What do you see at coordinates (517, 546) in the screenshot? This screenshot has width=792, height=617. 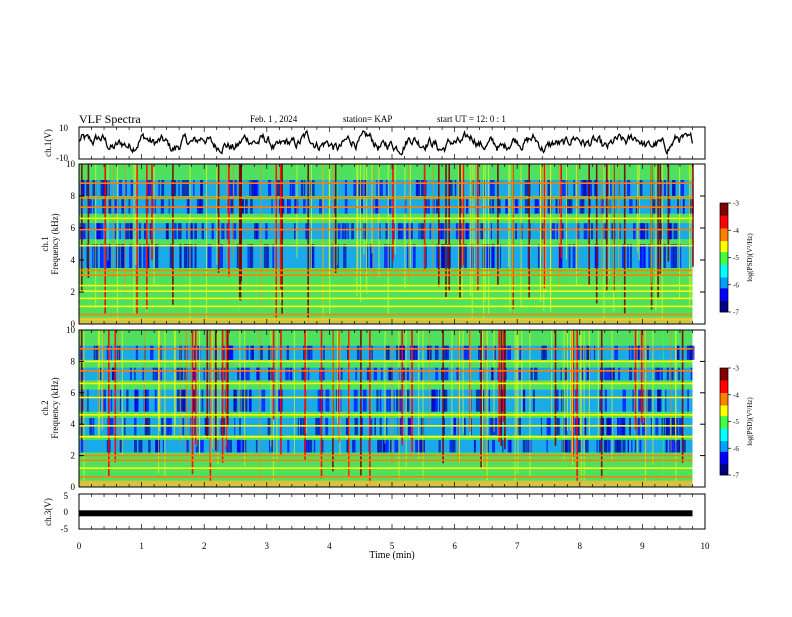 I see `time-tick-label: 7` at bounding box center [517, 546].